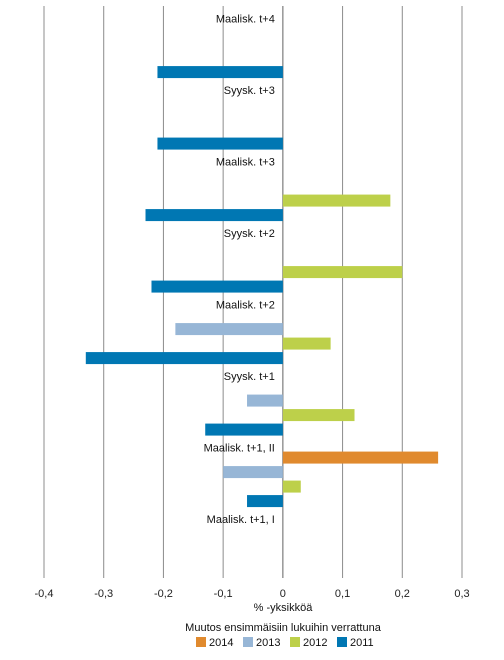 Image resolution: width=504 pixels, height=660 pixels. I want to click on category-label: Syysk. t+3, so click(249, 91).